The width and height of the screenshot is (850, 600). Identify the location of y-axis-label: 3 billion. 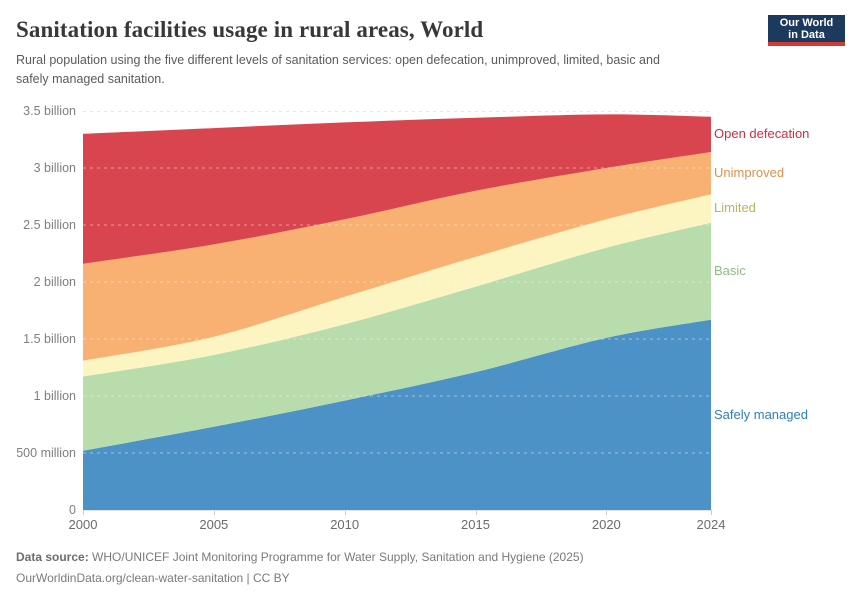
(54, 168).